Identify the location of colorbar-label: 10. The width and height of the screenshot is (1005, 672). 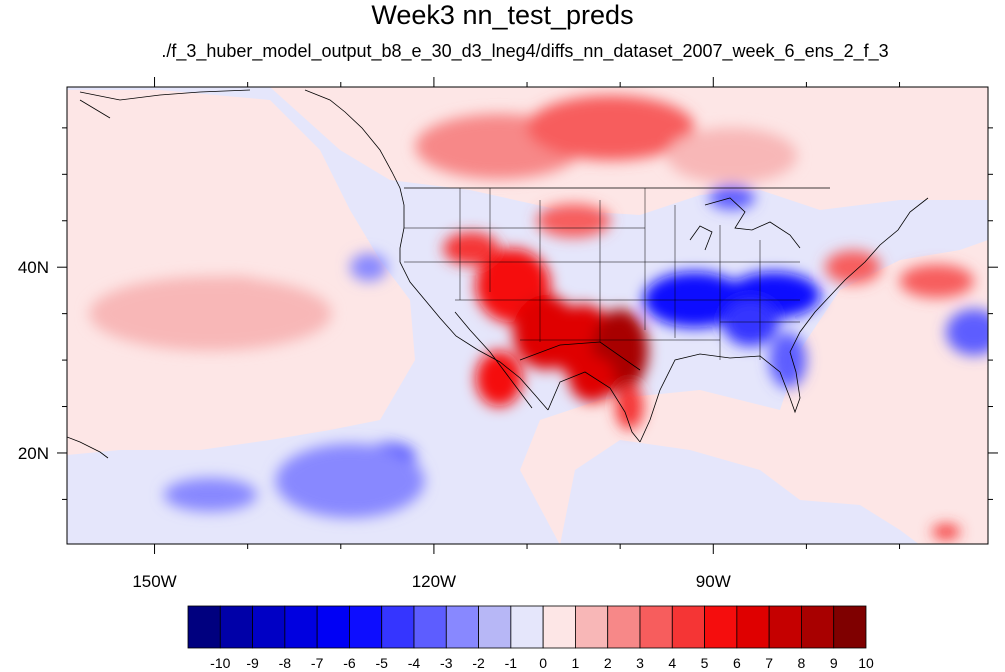
(866, 663).